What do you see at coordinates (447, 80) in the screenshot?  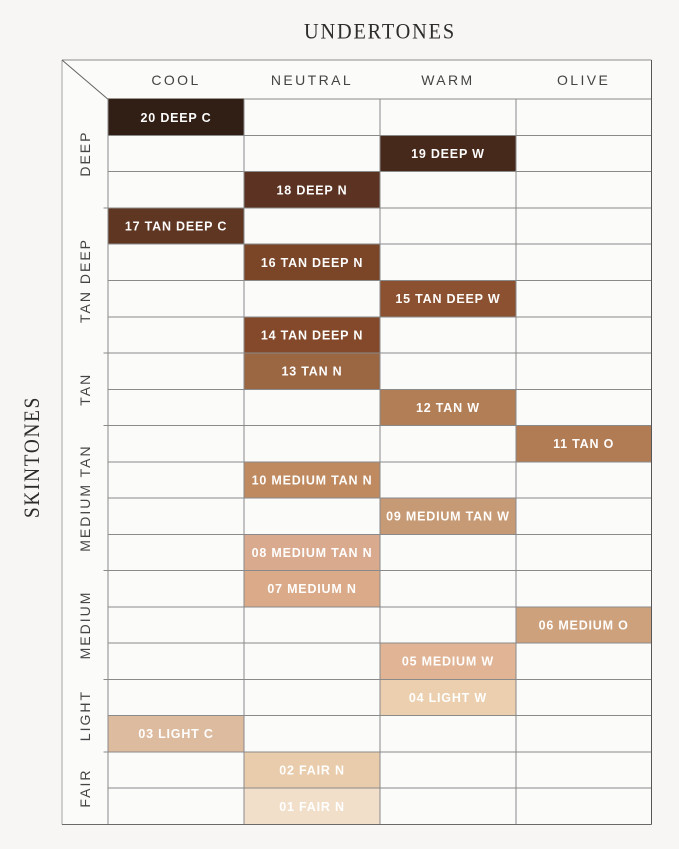 I see `svg-text: WARM` at bounding box center [447, 80].